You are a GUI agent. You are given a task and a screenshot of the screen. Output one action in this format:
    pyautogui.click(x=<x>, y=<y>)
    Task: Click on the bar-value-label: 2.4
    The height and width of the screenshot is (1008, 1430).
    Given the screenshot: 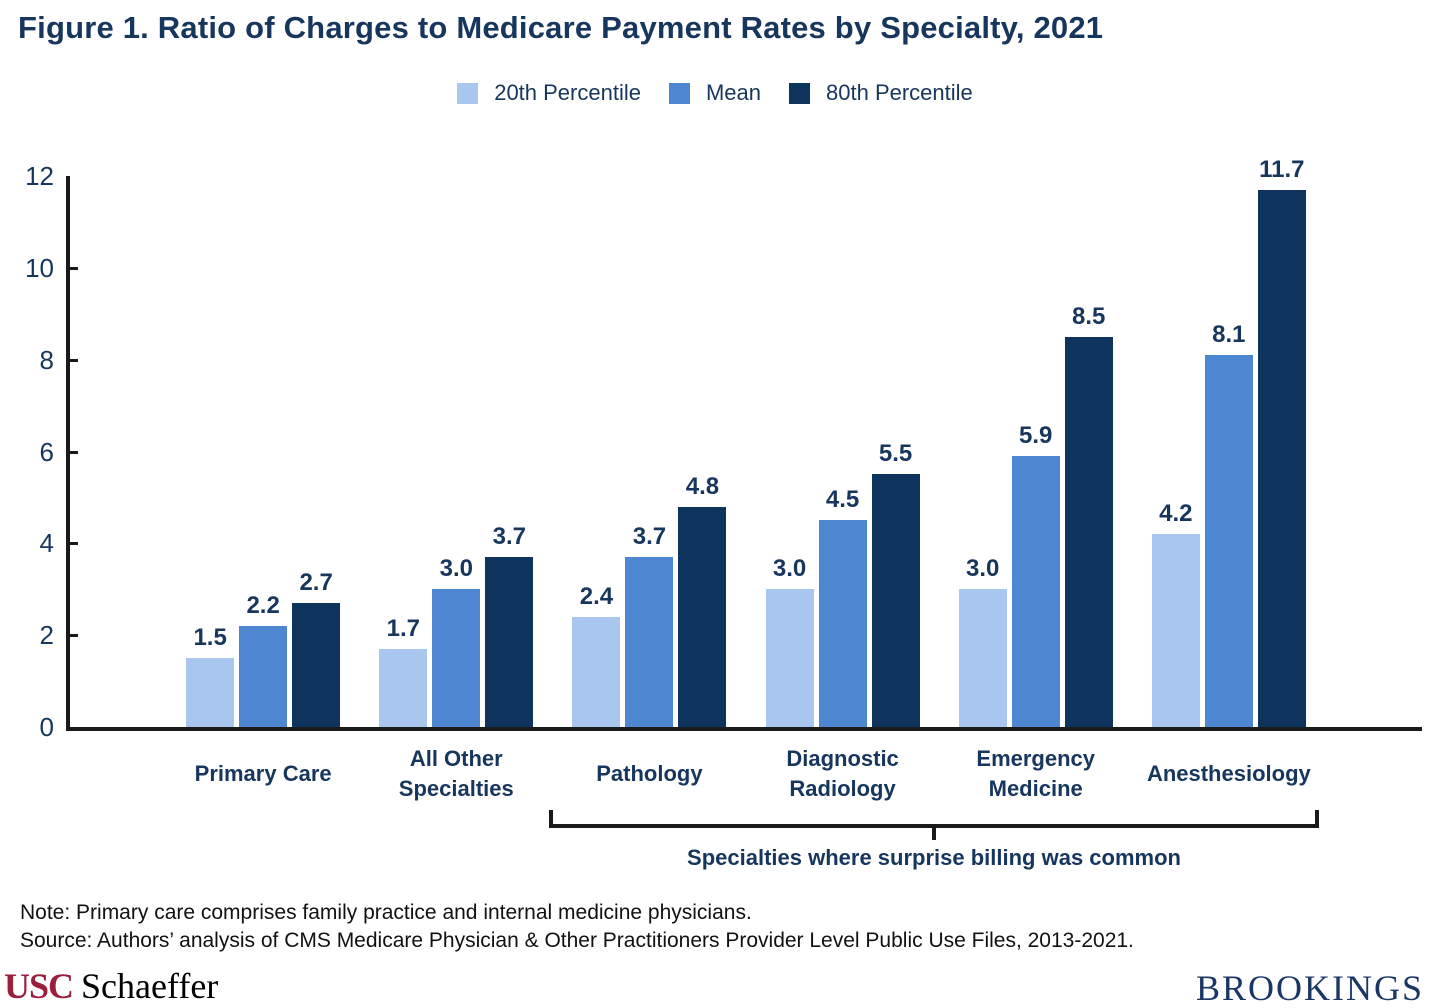 What is the action you would take?
    pyautogui.click(x=596, y=596)
    